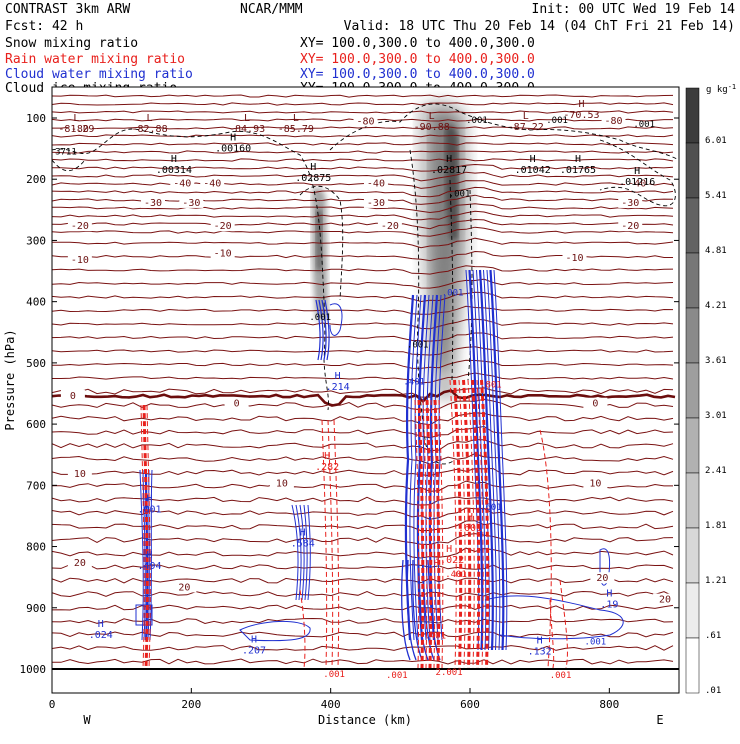 This screenshot has width=740, height=744. Describe the element at coordinates (491, 508) in the screenshot. I see `contour-value-label: .601` at that location.